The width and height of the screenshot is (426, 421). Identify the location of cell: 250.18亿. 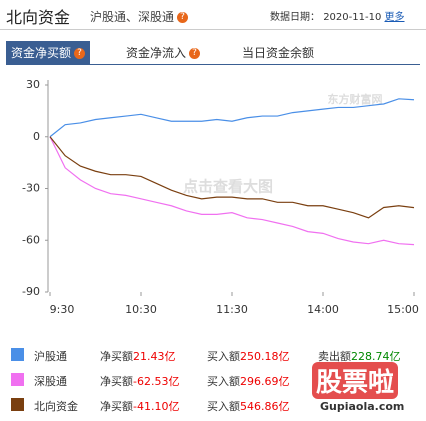
(265, 356).